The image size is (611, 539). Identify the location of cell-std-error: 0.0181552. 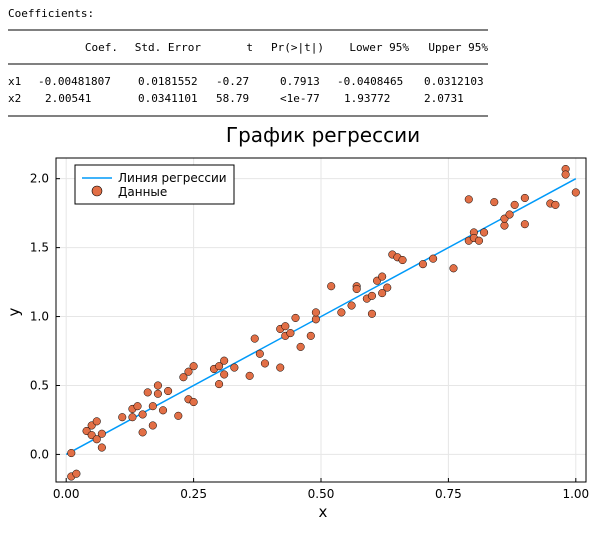
(168, 81).